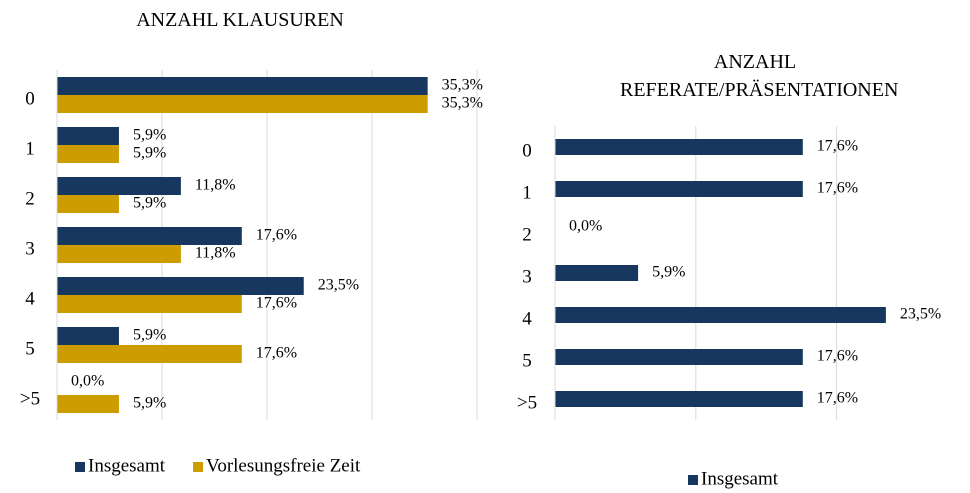  I want to click on chart-title: ANZAHL REFERATE/PRÄSENTATIONEN, so click(759, 76).